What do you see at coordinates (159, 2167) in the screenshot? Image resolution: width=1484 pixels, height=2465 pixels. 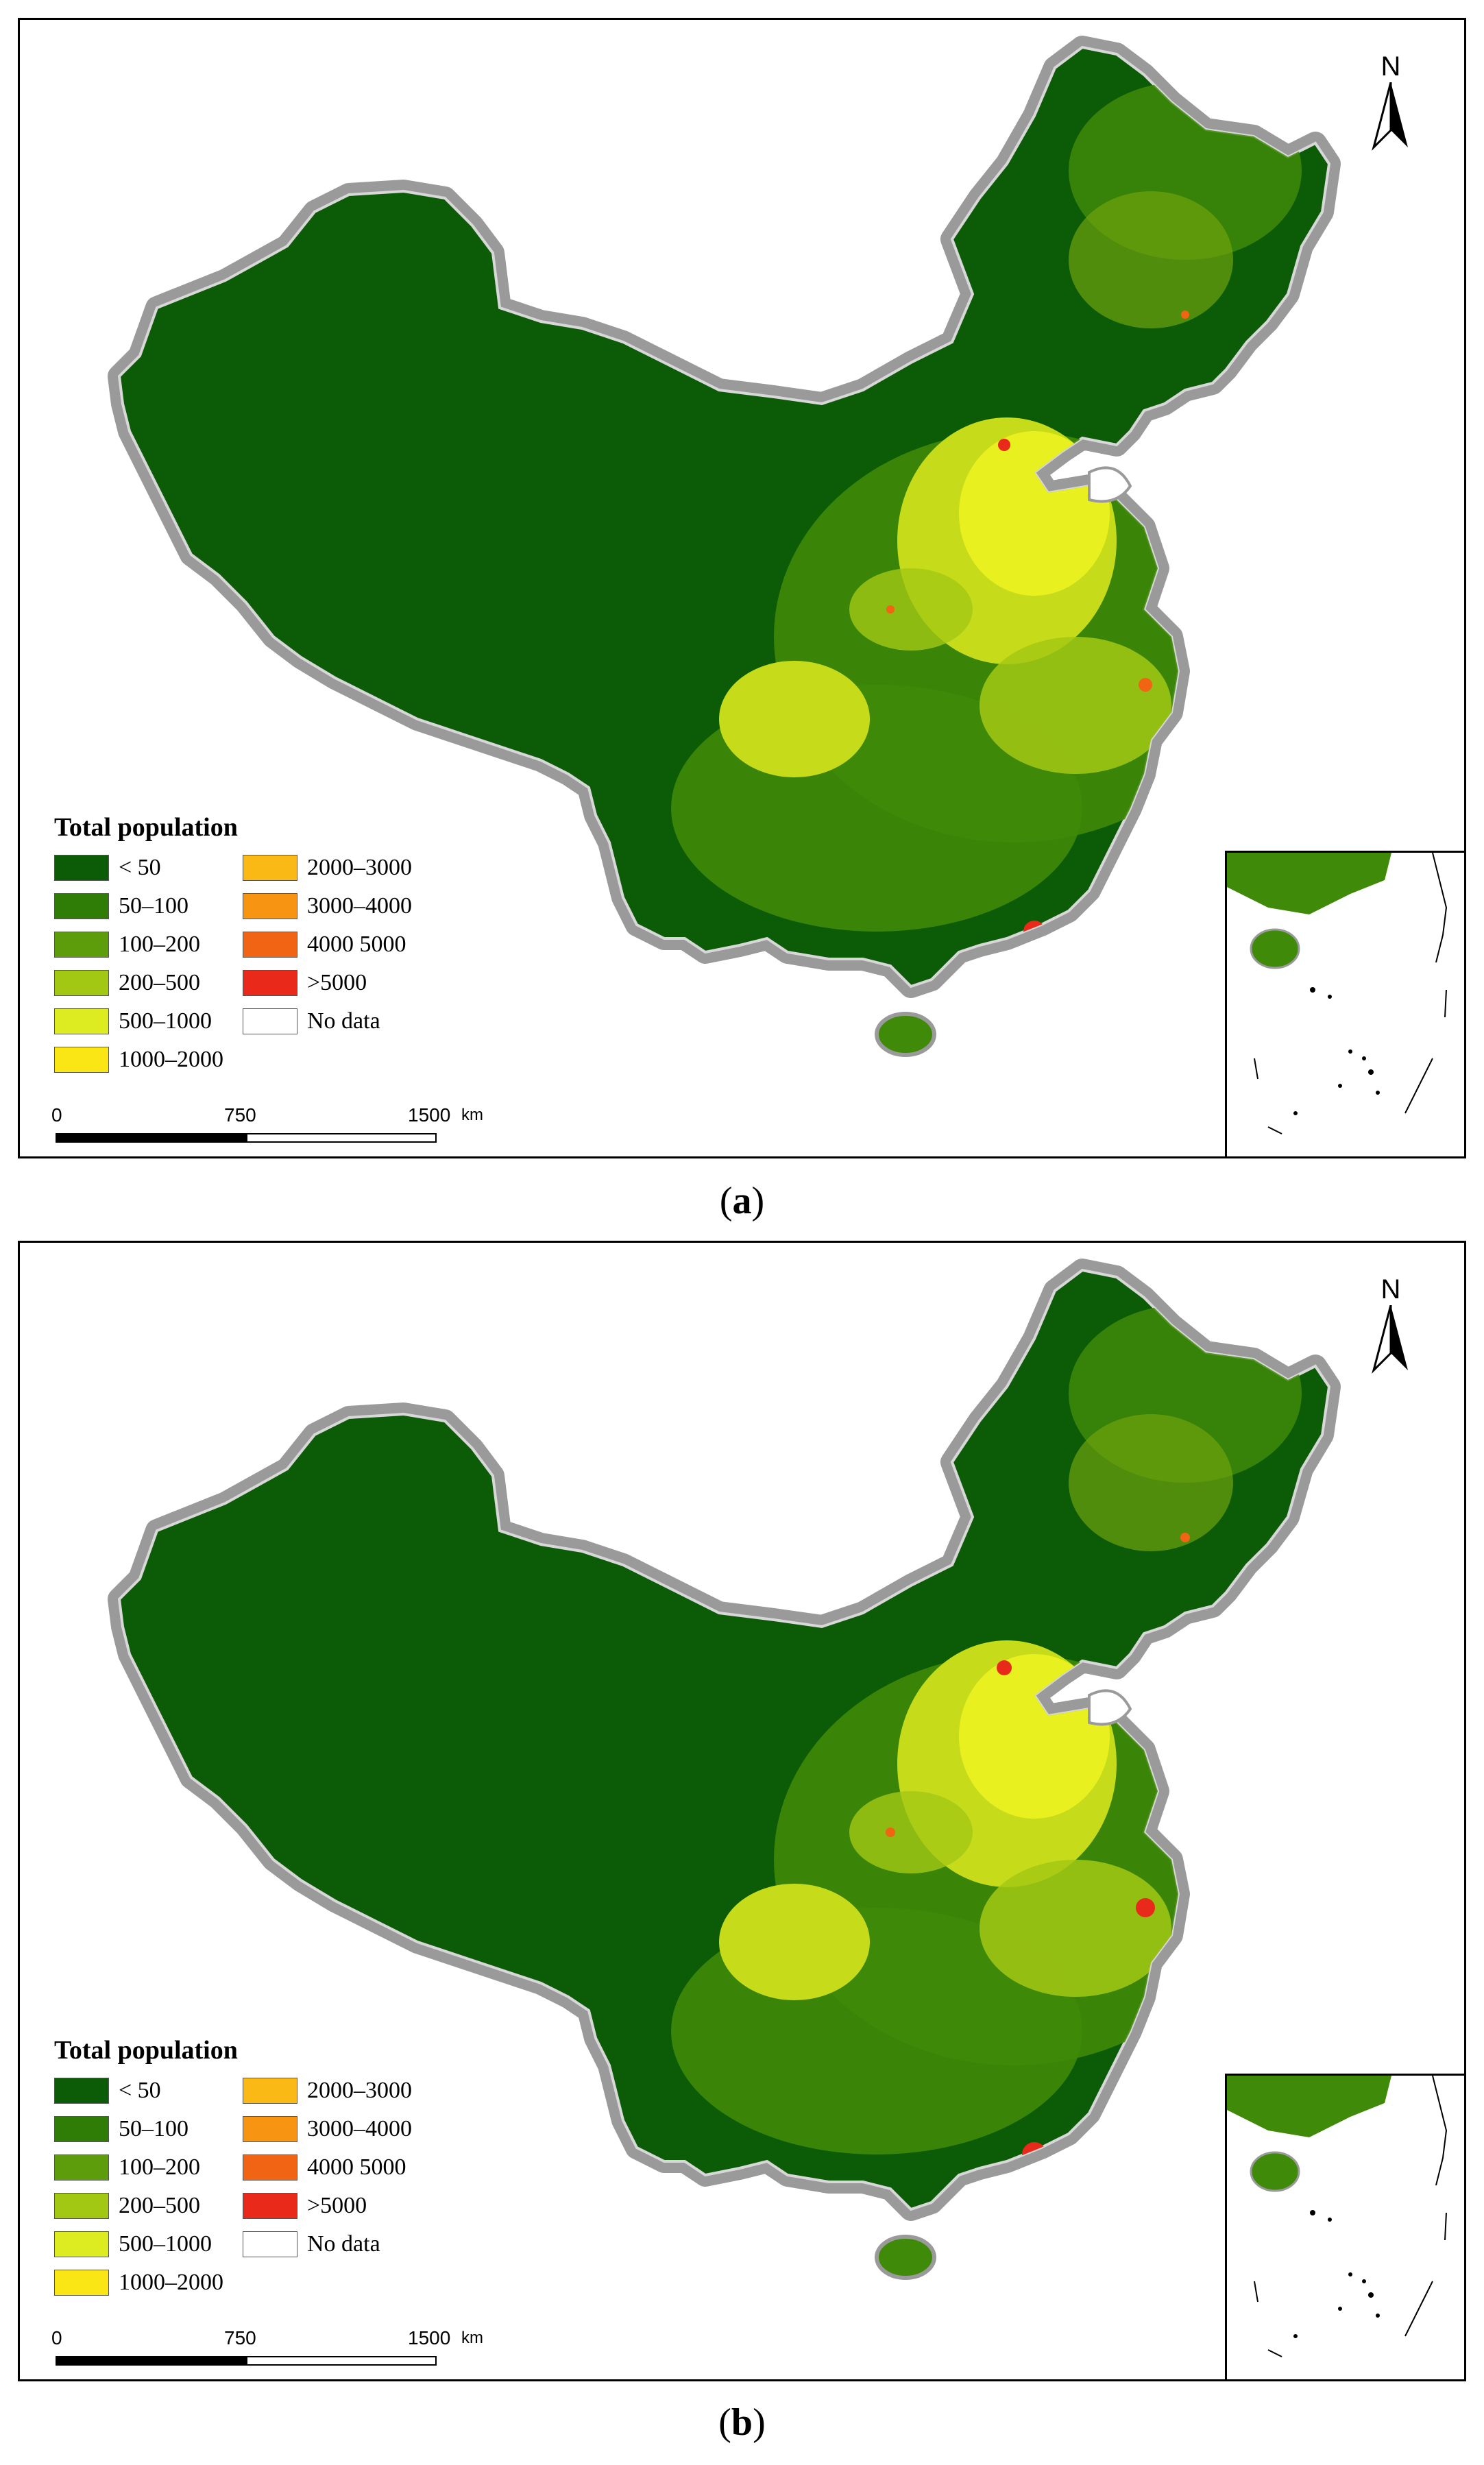 I see `legend-label: 100–200` at bounding box center [159, 2167].